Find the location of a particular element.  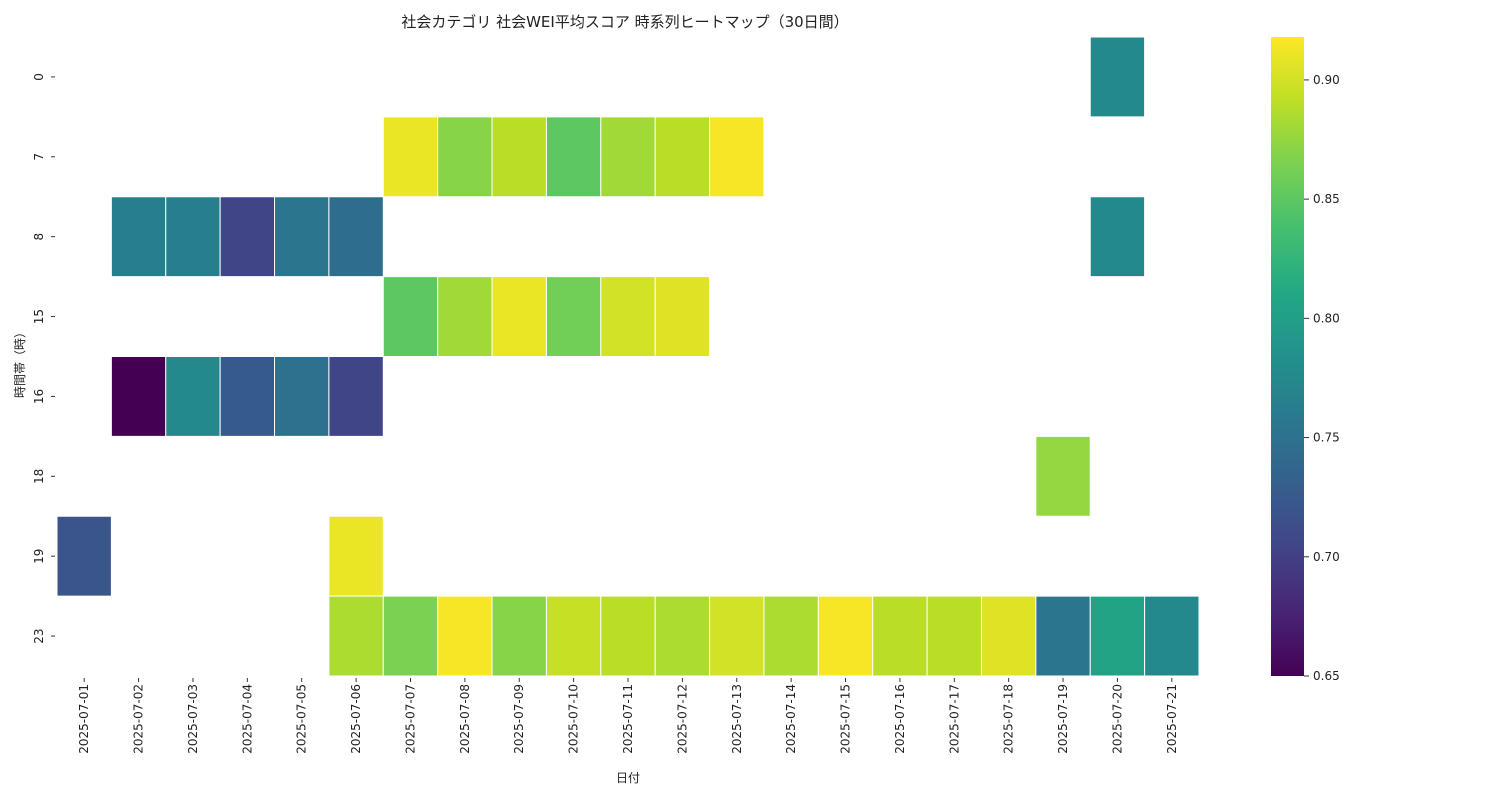

x-tick-label: 2025-07-14 is located at coordinates (791, 719).